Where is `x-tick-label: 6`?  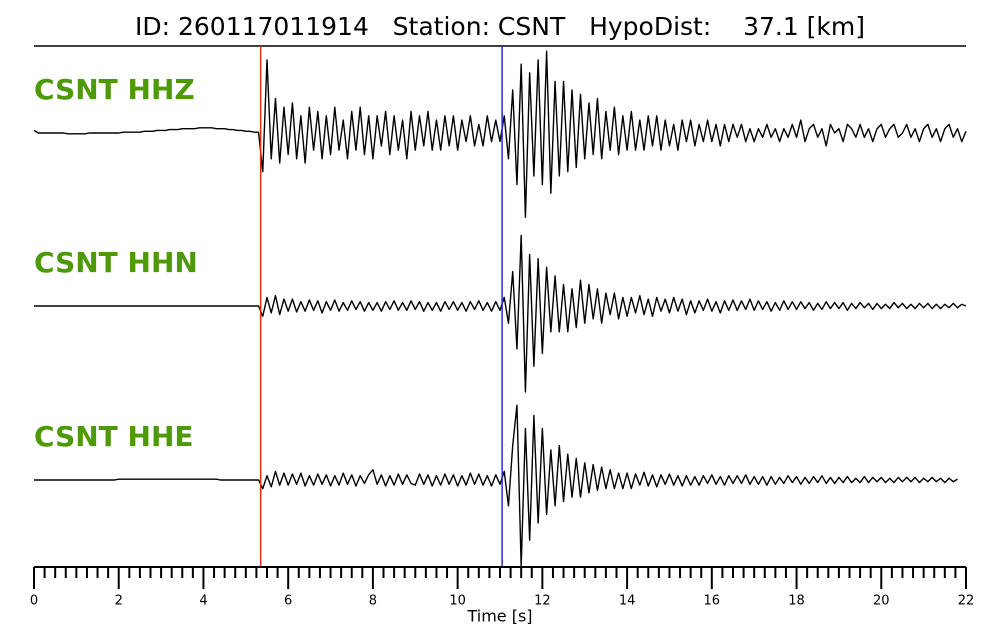
x-tick-label: 6 is located at coordinates (288, 601).